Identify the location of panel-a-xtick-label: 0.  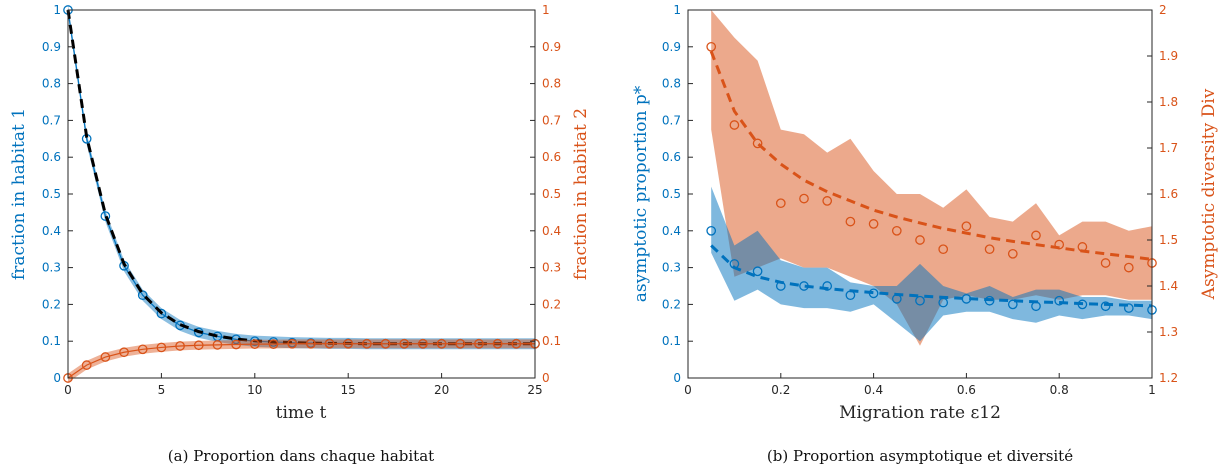
(68, 390).